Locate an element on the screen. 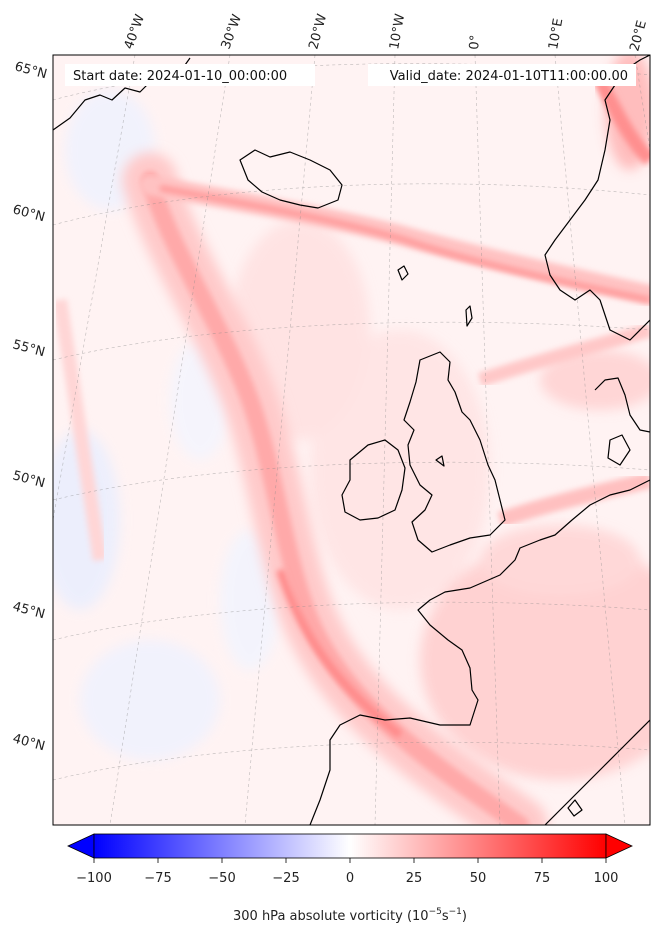 This screenshot has height=936, width=659. lon-label-30w: 30°W is located at coordinates (232, 31).